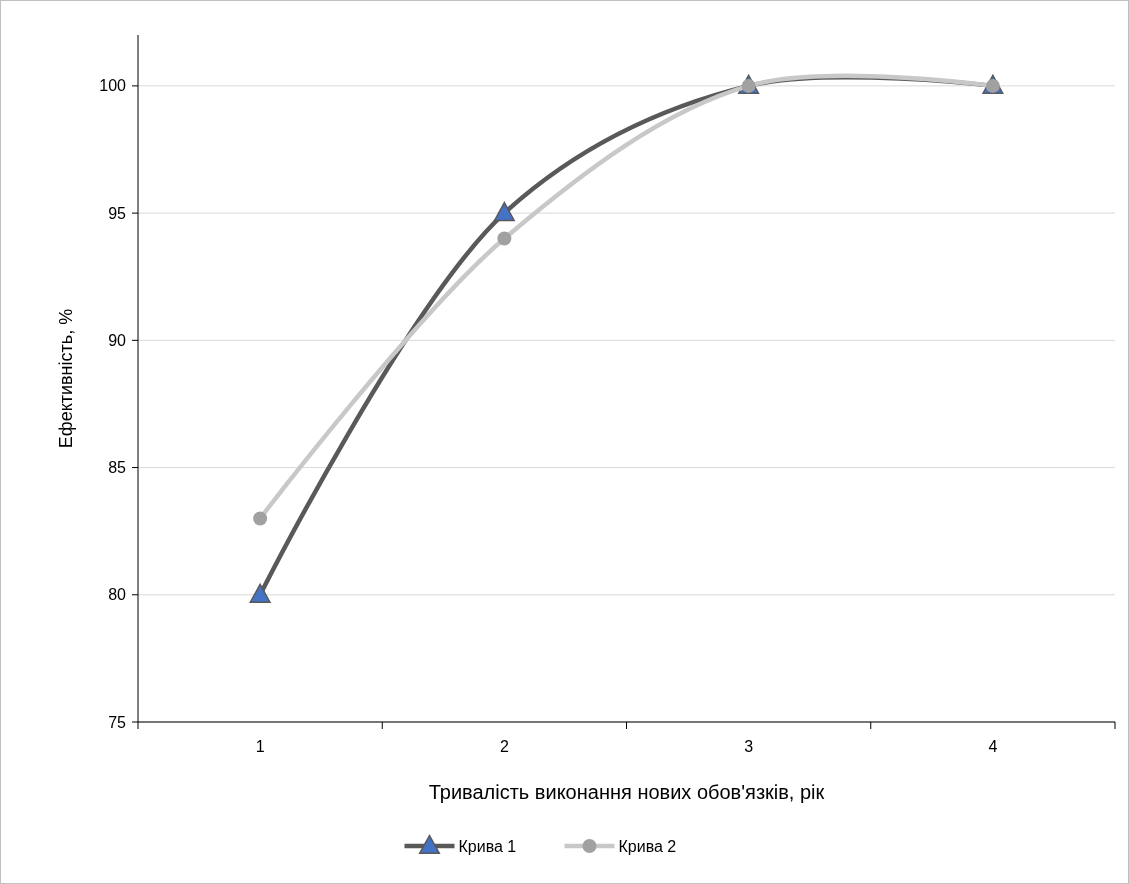 The width and height of the screenshot is (1129, 884). Describe the element at coordinates (993, 746) in the screenshot. I see `x-tick-label: 4` at that location.